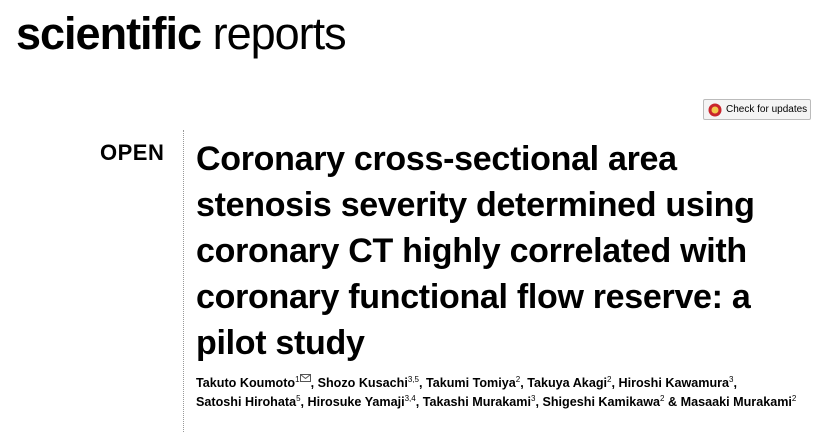 This screenshot has width=826, height=432. What do you see at coordinates (183, 281) in the screenshot?
I see `divider` at bounding box center [183, 281].